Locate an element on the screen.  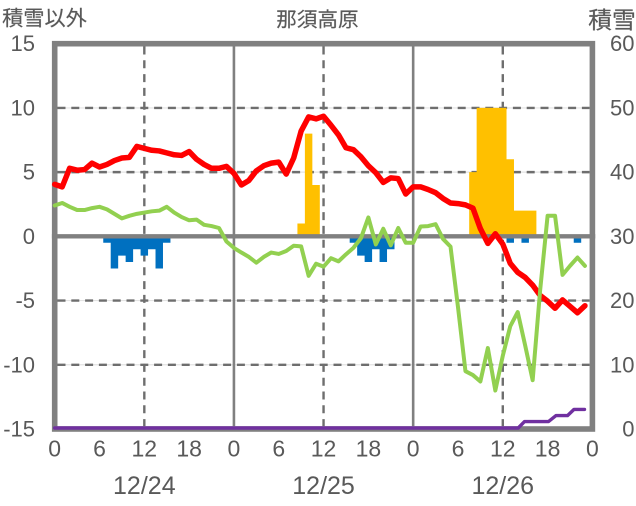
svg-text: -10 is located at coordinates (19, 364).